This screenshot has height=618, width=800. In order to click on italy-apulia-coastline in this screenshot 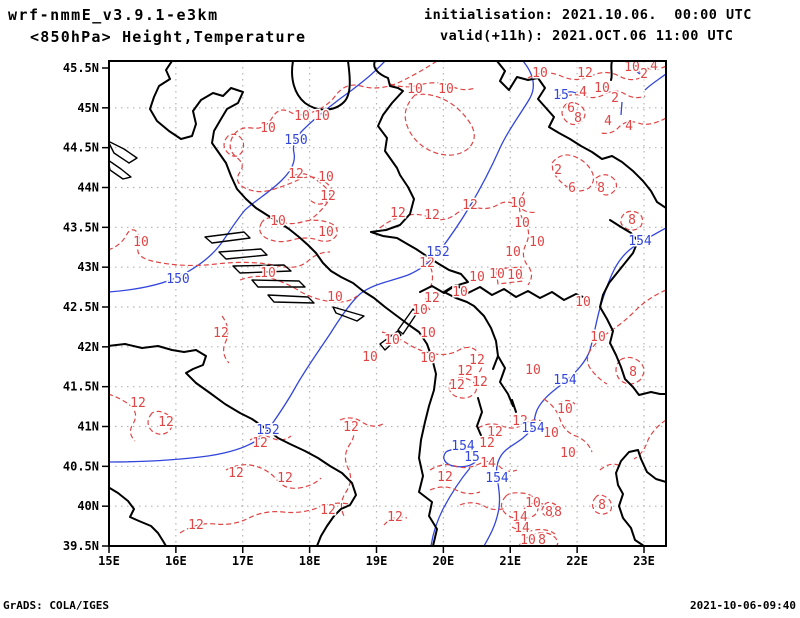, I will do `click(233, 444)`.